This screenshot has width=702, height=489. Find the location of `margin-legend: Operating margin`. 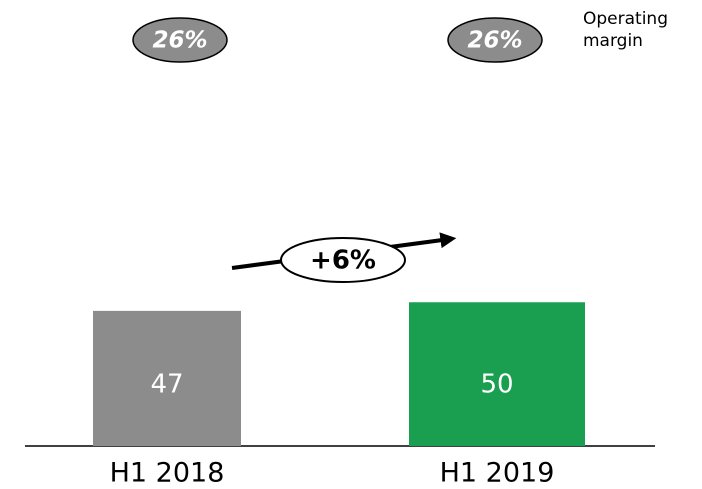

margin-legend: Operating margin is located at coordinates (625, 30).